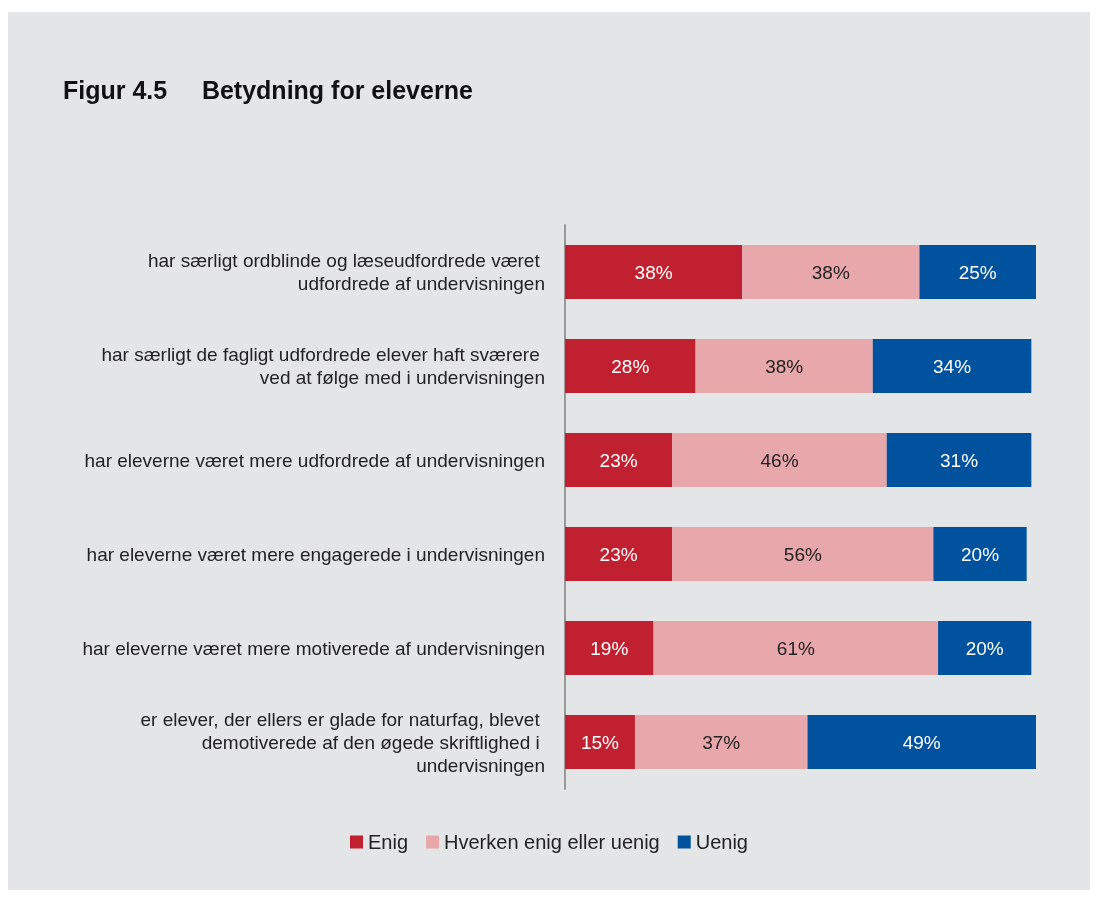 The height and width of the screenshot is (897, 1098). What do you see at coordinates (314, 460) in the screenshot?
I see `y-tick-label: har eleverne været mere udfordrede af undervisningen` at bounding box center [314, 460].